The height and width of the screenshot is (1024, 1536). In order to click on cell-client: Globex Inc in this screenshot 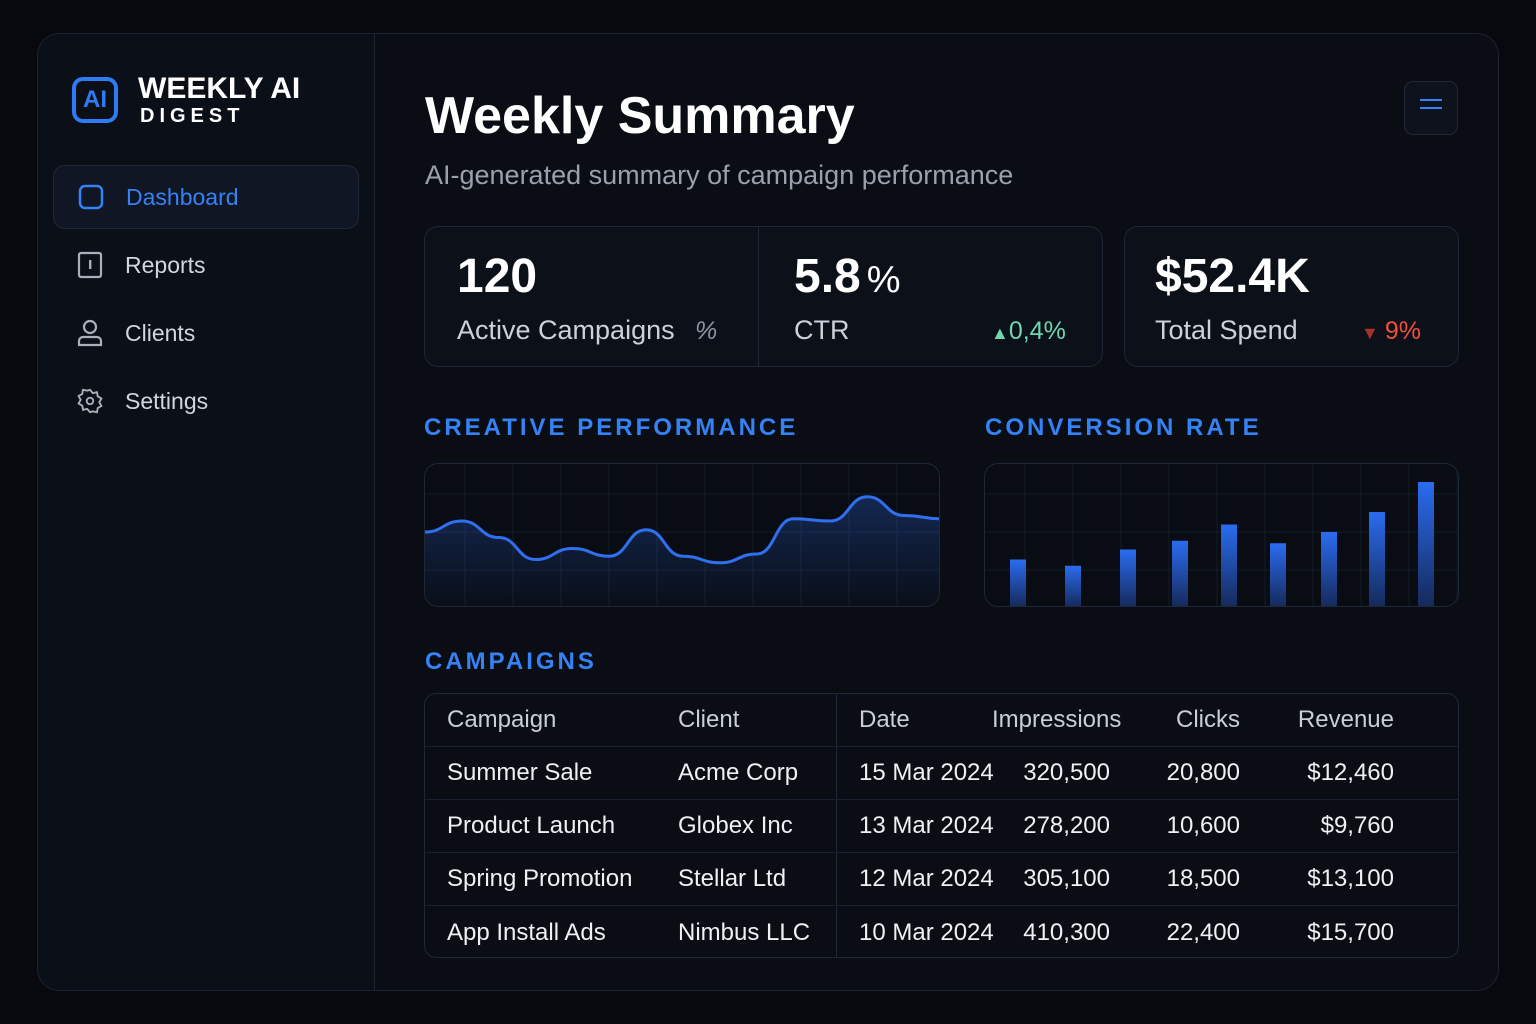, I will do `click(746, 826)`.